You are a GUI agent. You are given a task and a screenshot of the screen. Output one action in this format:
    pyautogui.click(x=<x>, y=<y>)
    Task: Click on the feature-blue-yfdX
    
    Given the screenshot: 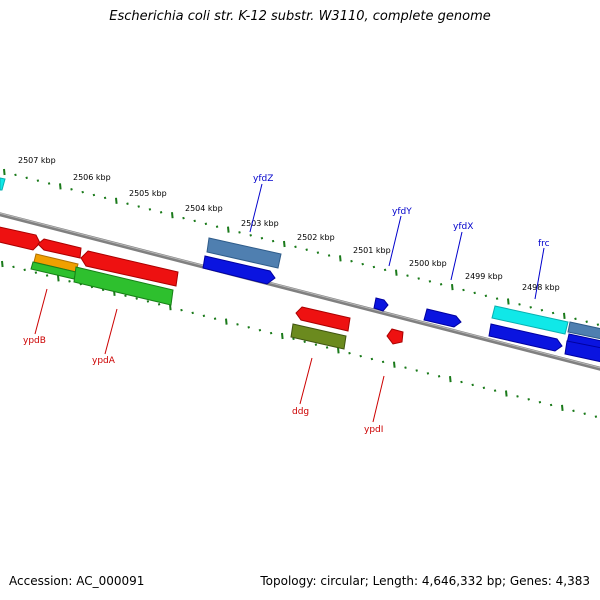 What is the action you would take?
    pyautogui.click(x=442, y=318)
    